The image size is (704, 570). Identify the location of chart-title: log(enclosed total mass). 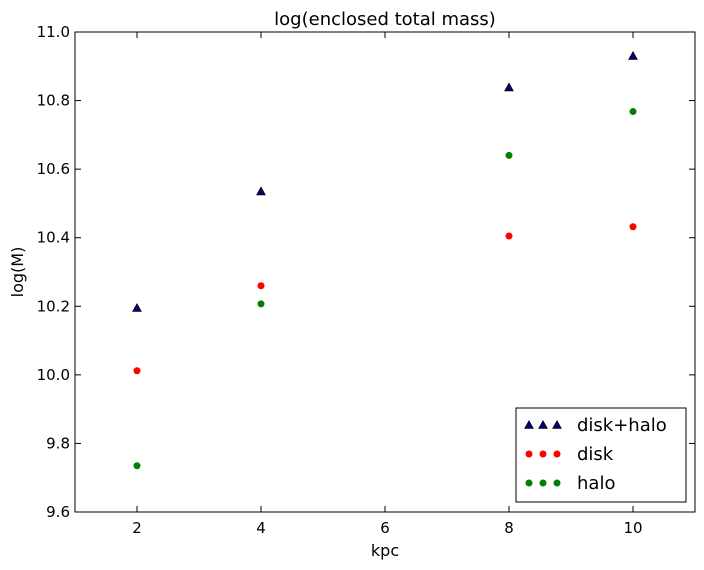
(385, 19).